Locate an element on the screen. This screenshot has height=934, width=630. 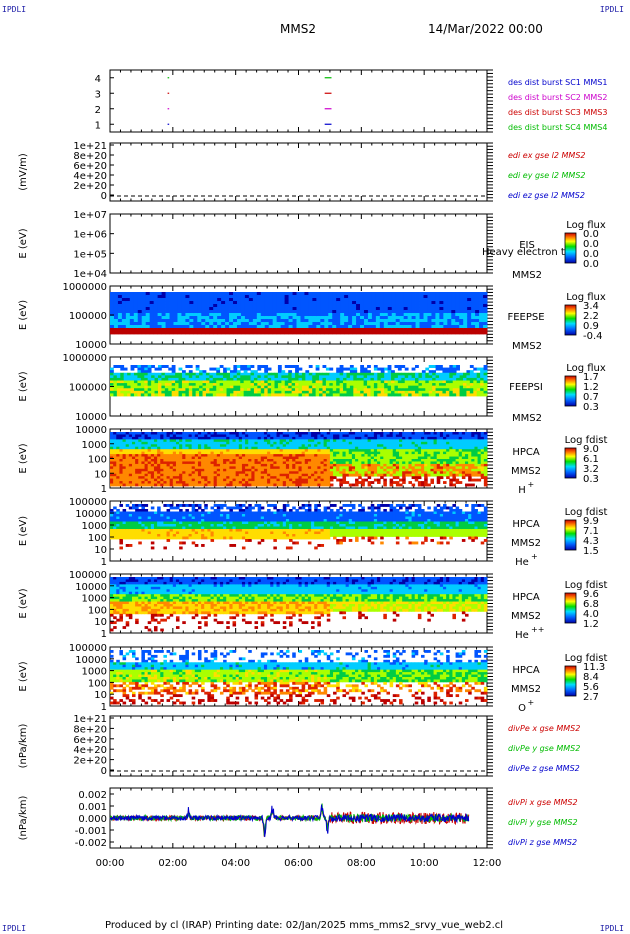
instrument-sublabel: Heavy electron tof is located at coordinates (528, 252).